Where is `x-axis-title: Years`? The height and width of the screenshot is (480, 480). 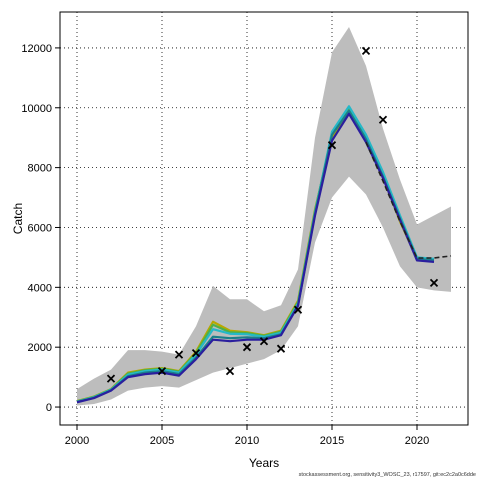 x-axis-title: Years is located at coordinates (264, 463).